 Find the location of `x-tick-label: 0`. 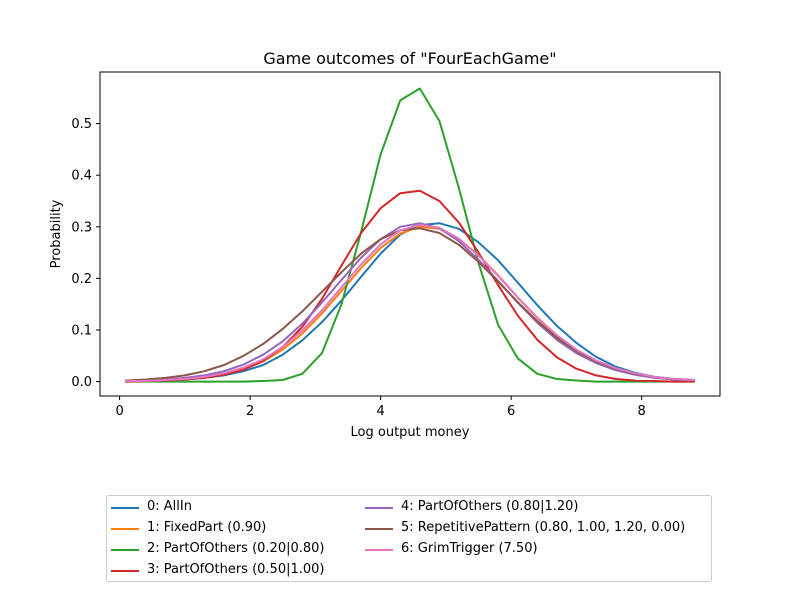

x-tick-label: 0 is located at coordinates (119, 411).